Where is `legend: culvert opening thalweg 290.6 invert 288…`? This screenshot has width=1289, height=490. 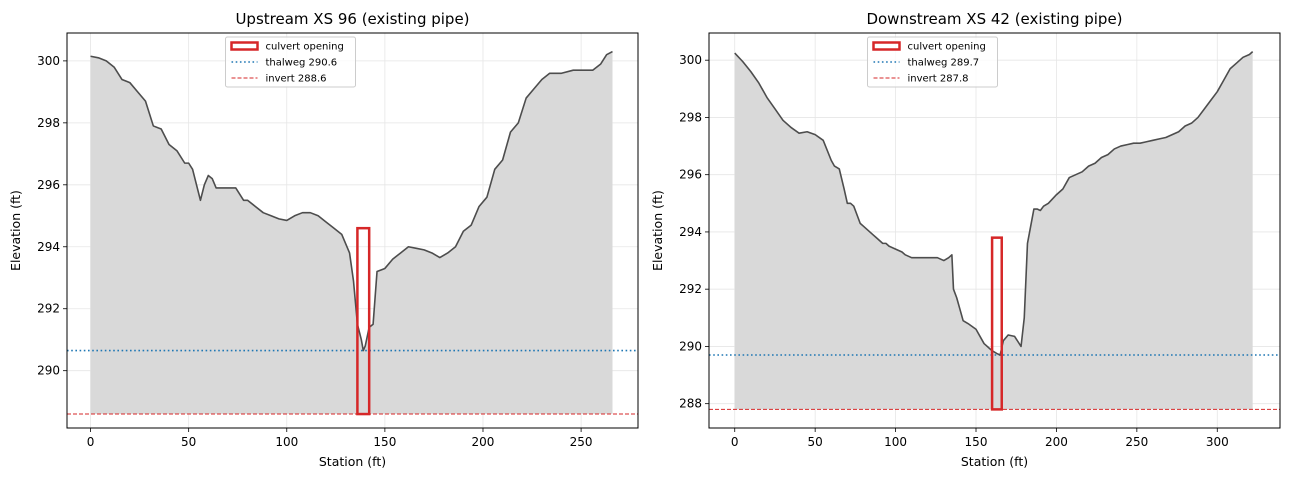
legend: culvert opening thalweg 290.6 invert 288… is located at coordinates (290, 62).